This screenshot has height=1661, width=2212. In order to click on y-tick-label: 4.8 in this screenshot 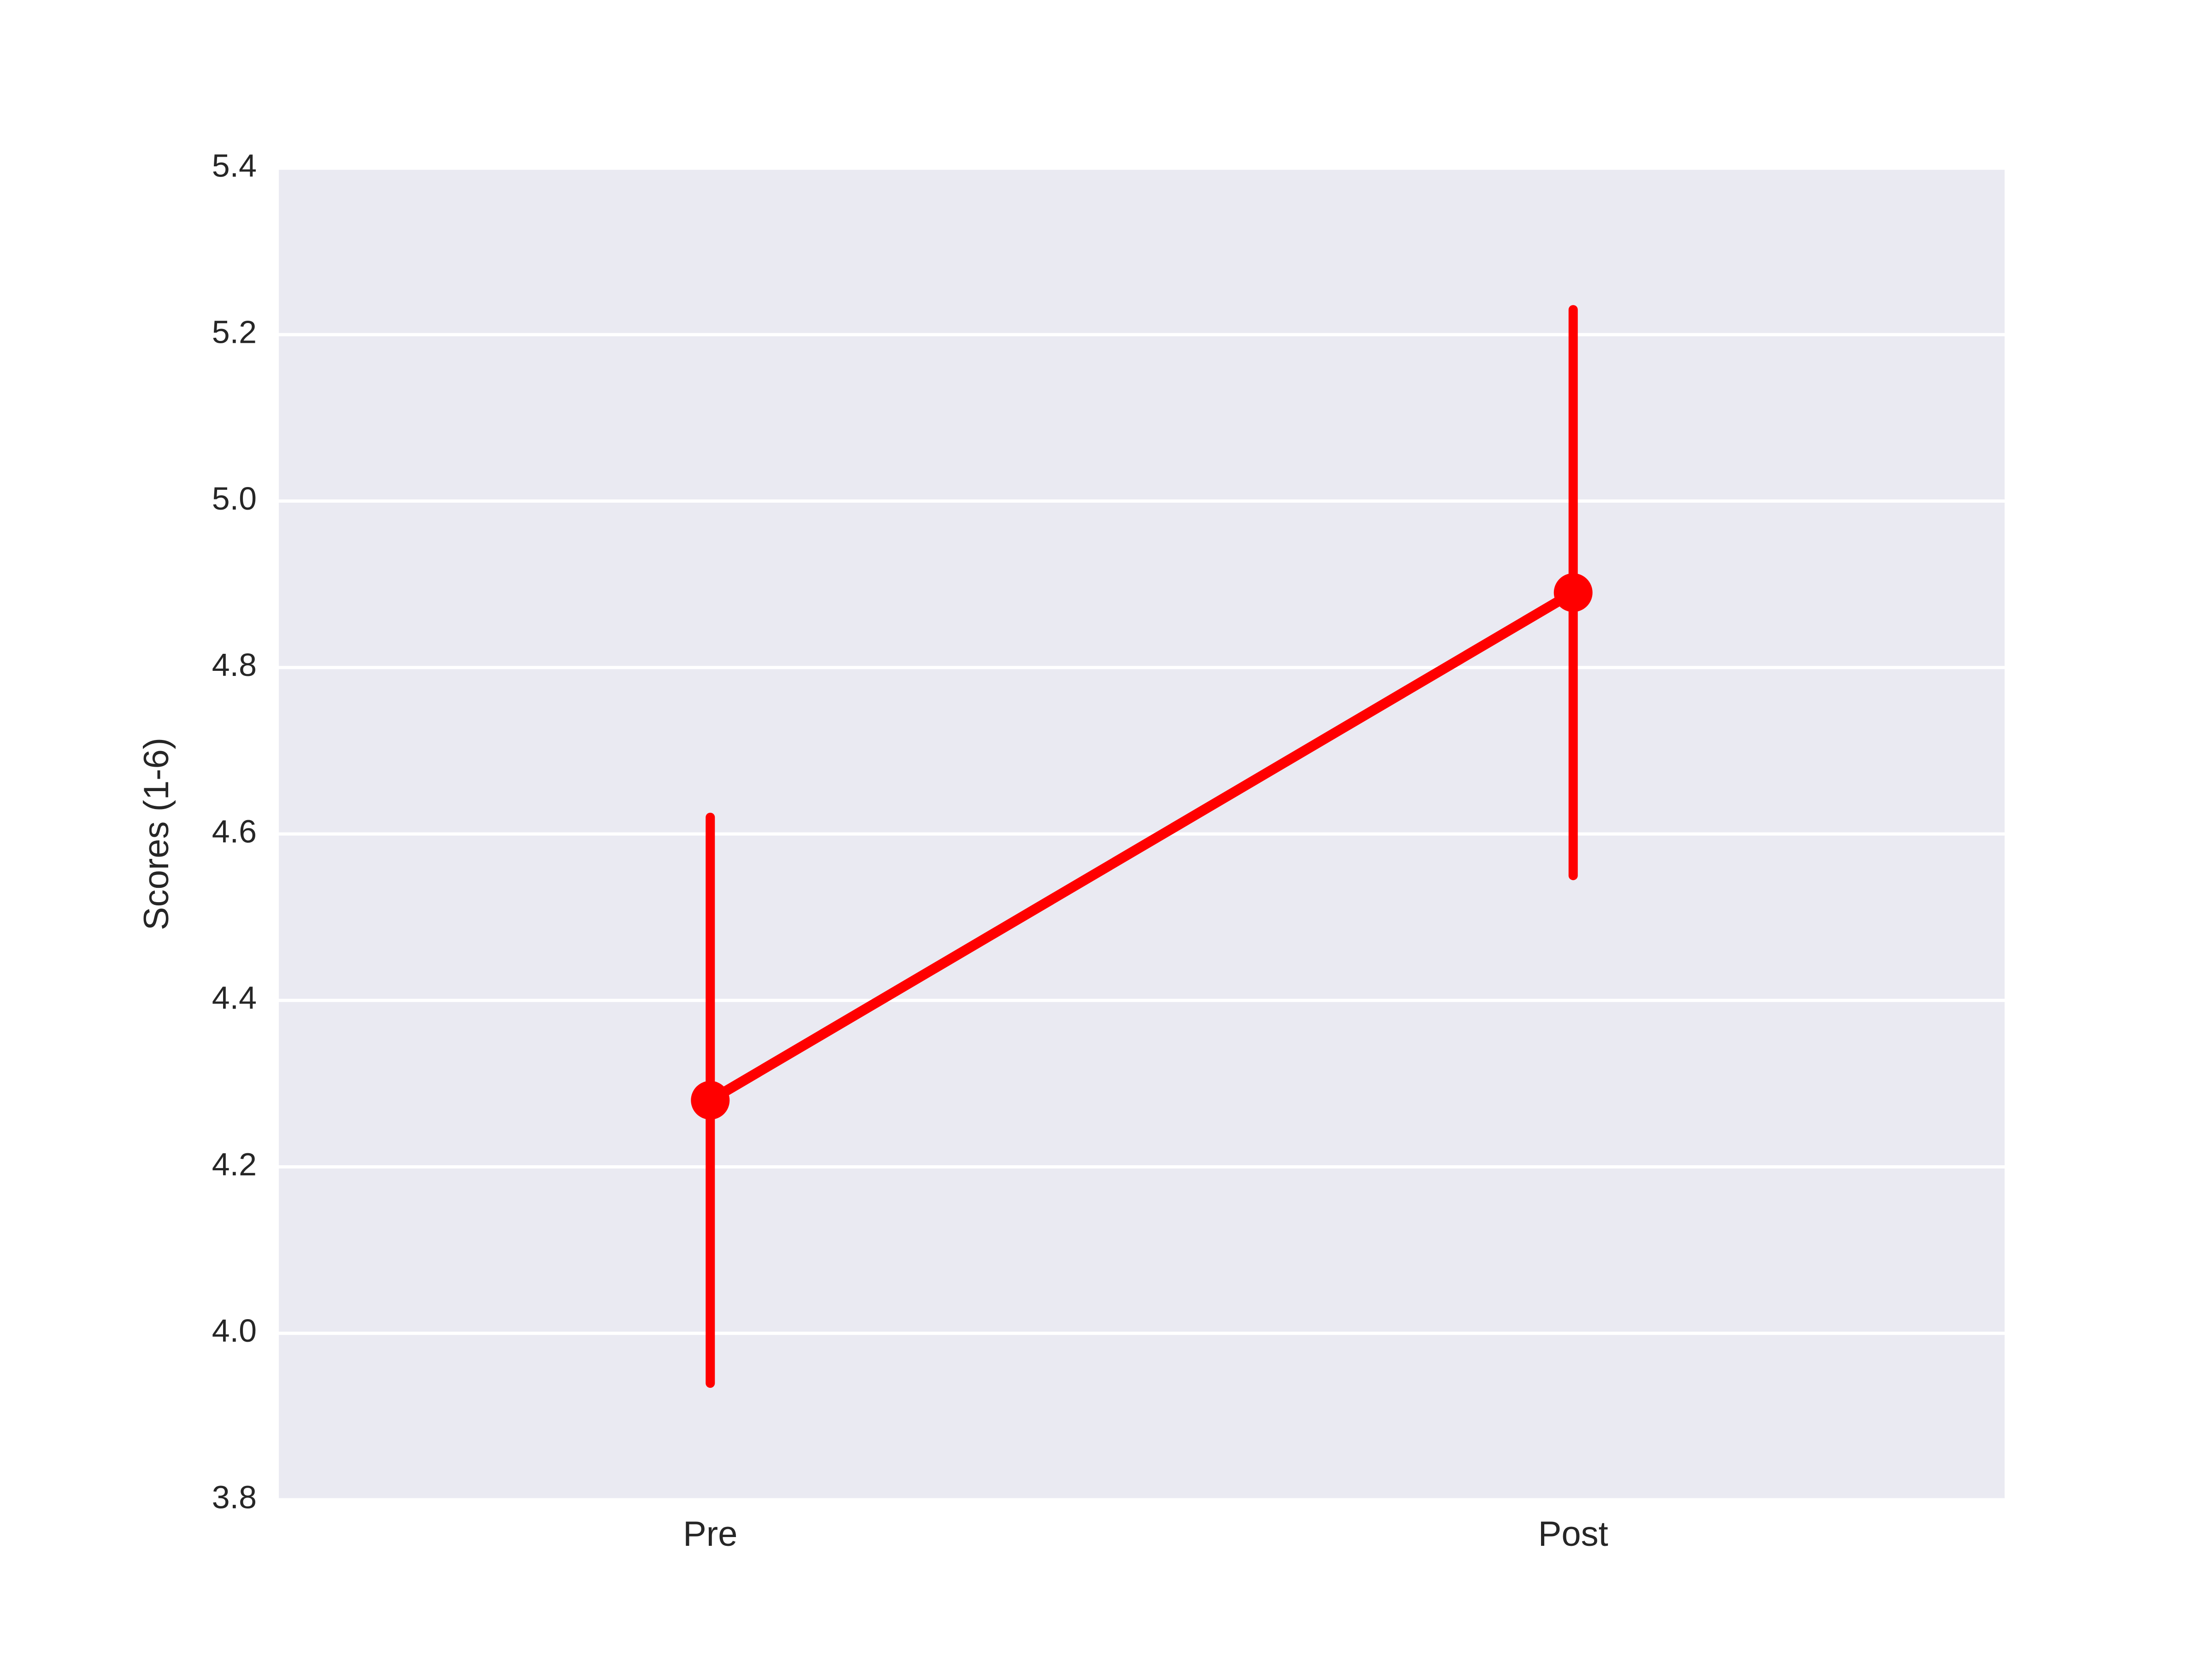, I will do `click(234, 665)`.